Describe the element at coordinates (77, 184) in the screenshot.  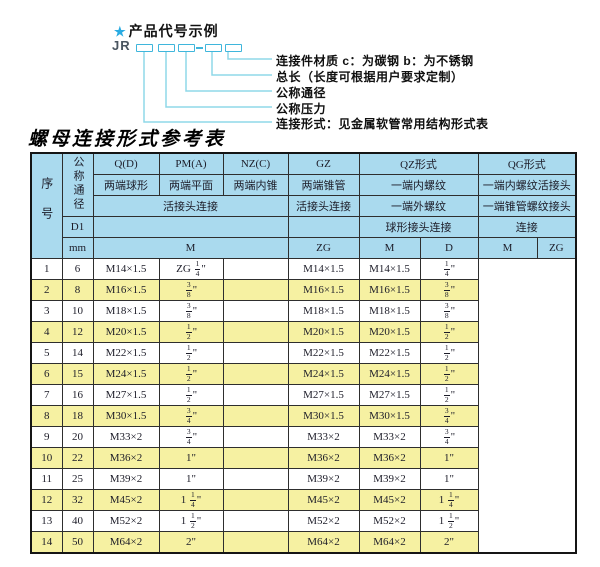
I see `header-dn: 公称通径` at that location.